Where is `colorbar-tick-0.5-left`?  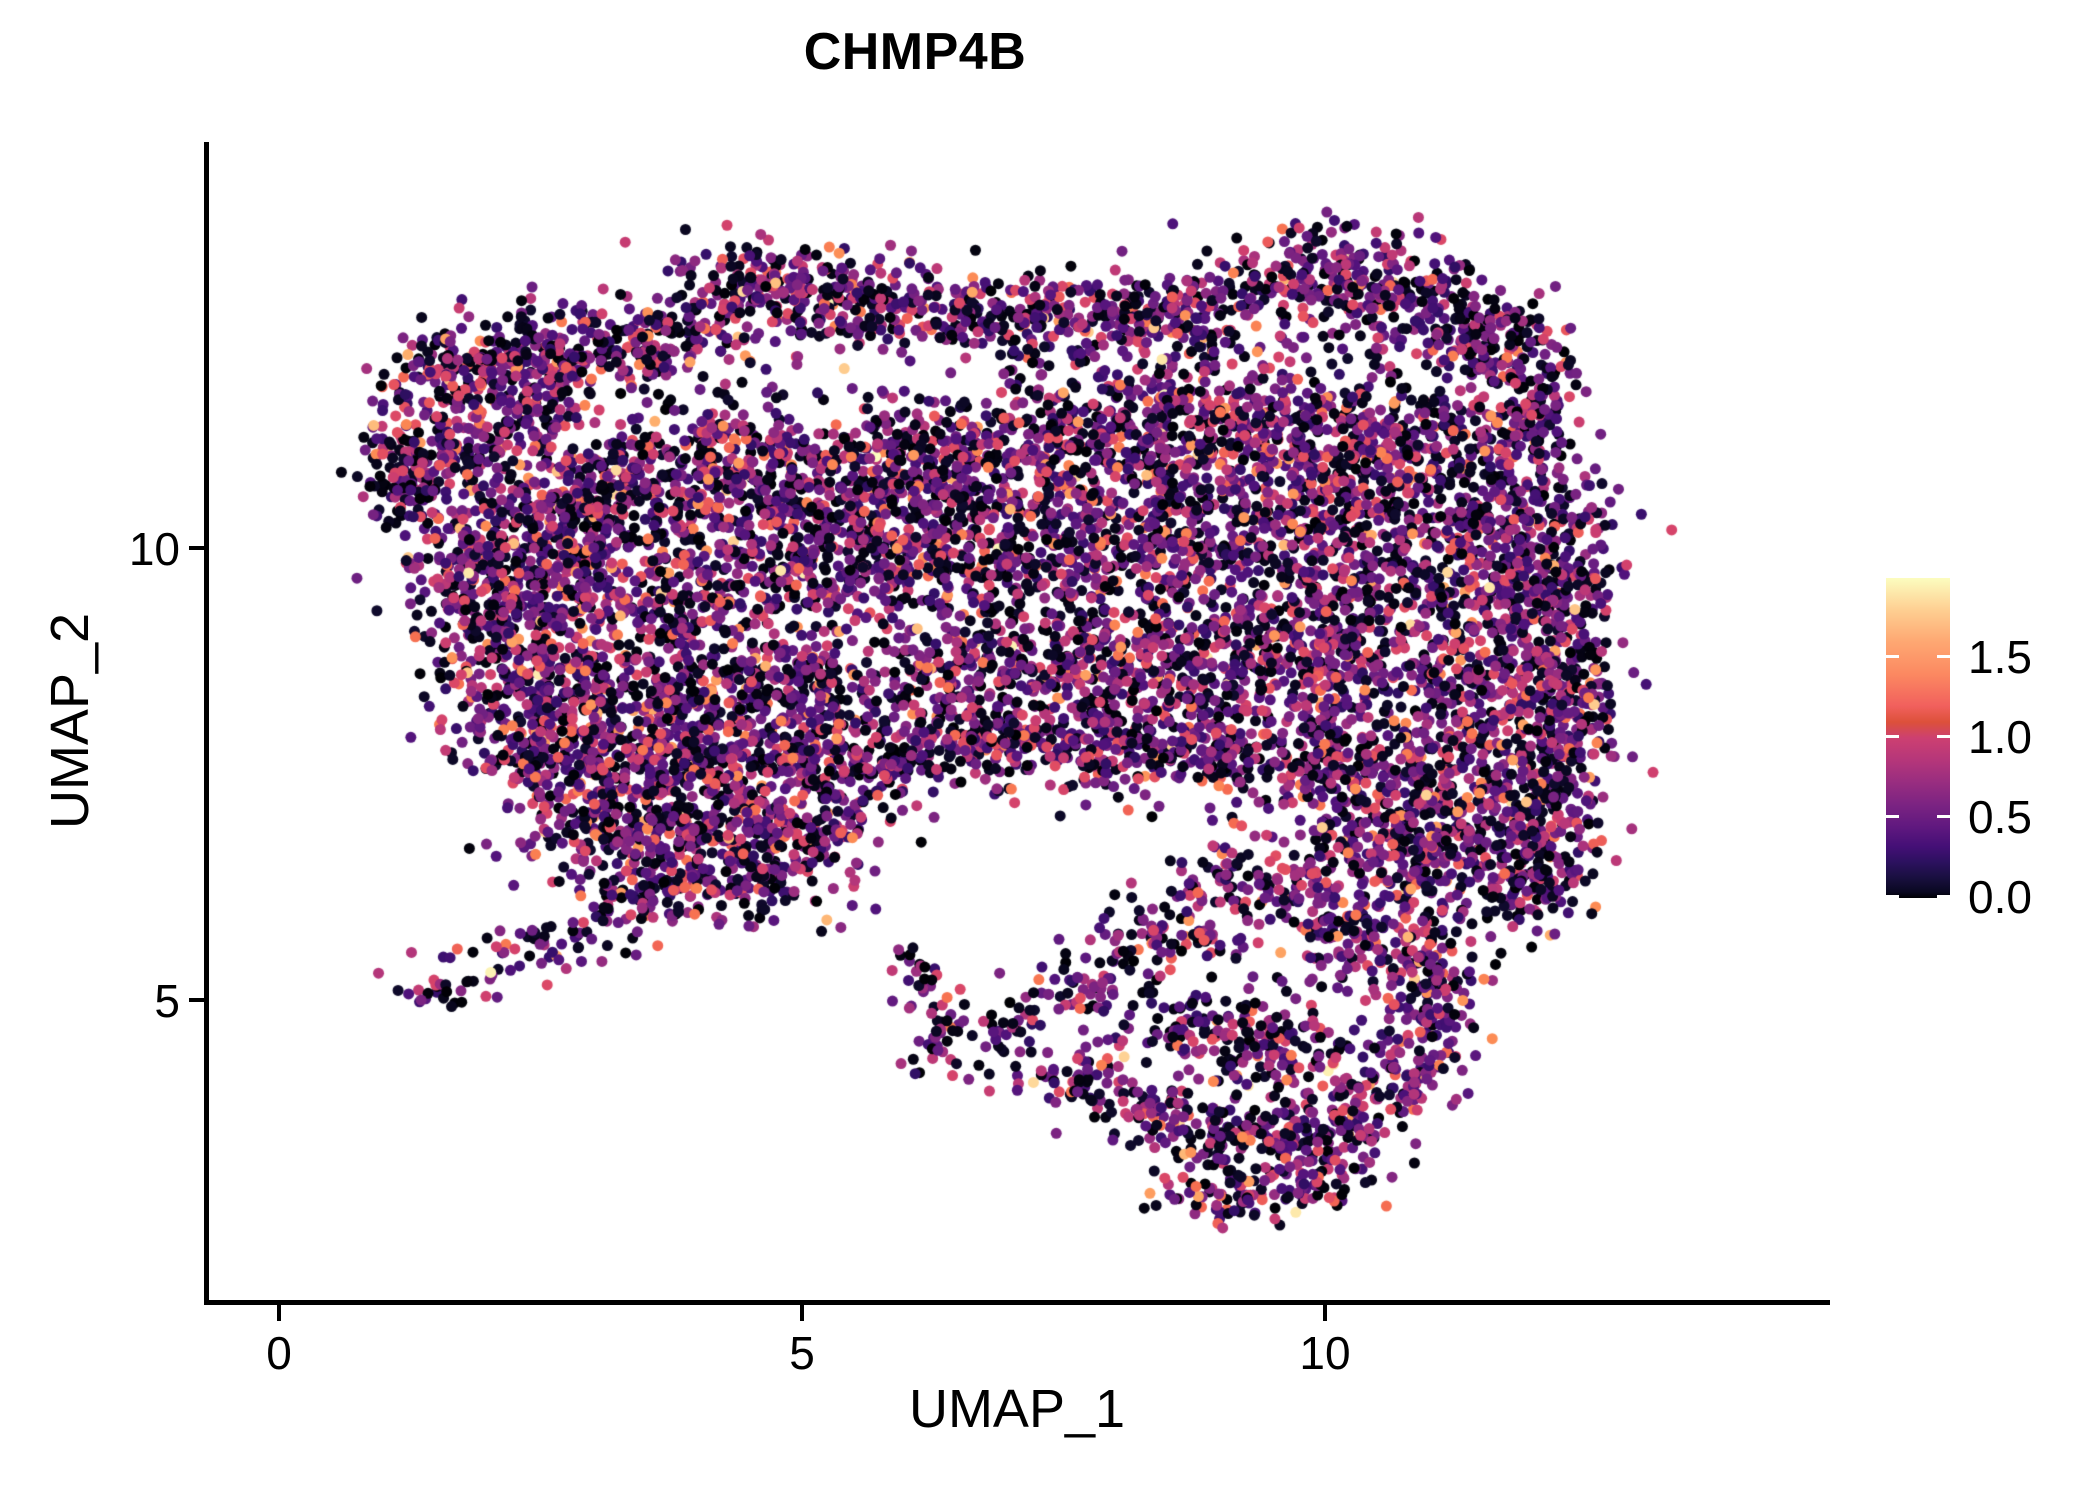 colorbar-tick-0.5-left is located at coordinates (1892, 816).